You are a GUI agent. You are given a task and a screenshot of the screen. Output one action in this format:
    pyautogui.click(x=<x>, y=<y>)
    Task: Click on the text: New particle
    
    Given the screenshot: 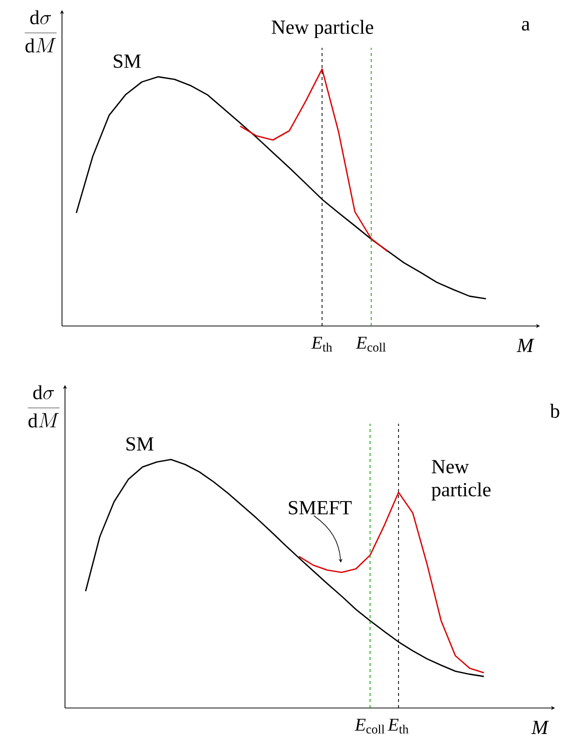 What is the action you would take?
    pyautogui.click(x=323, y=29)
    